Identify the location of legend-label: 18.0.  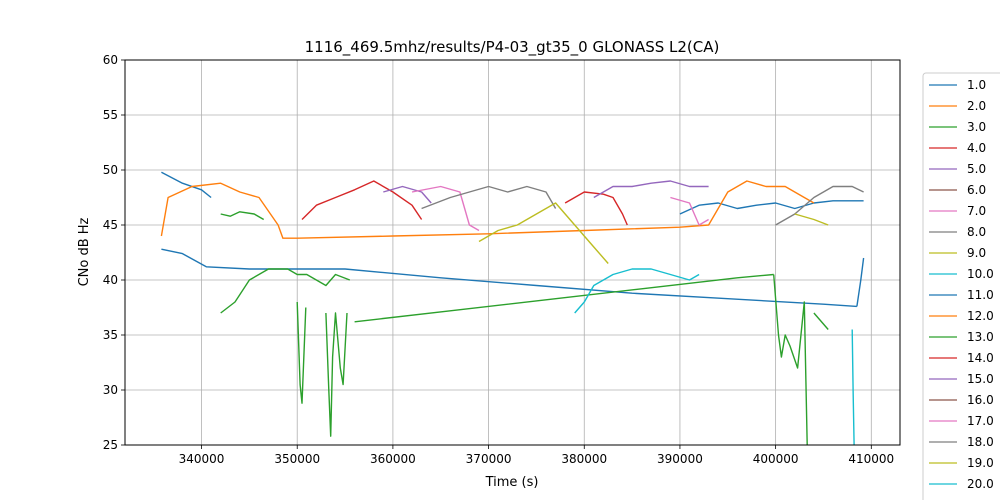
(980, 442).